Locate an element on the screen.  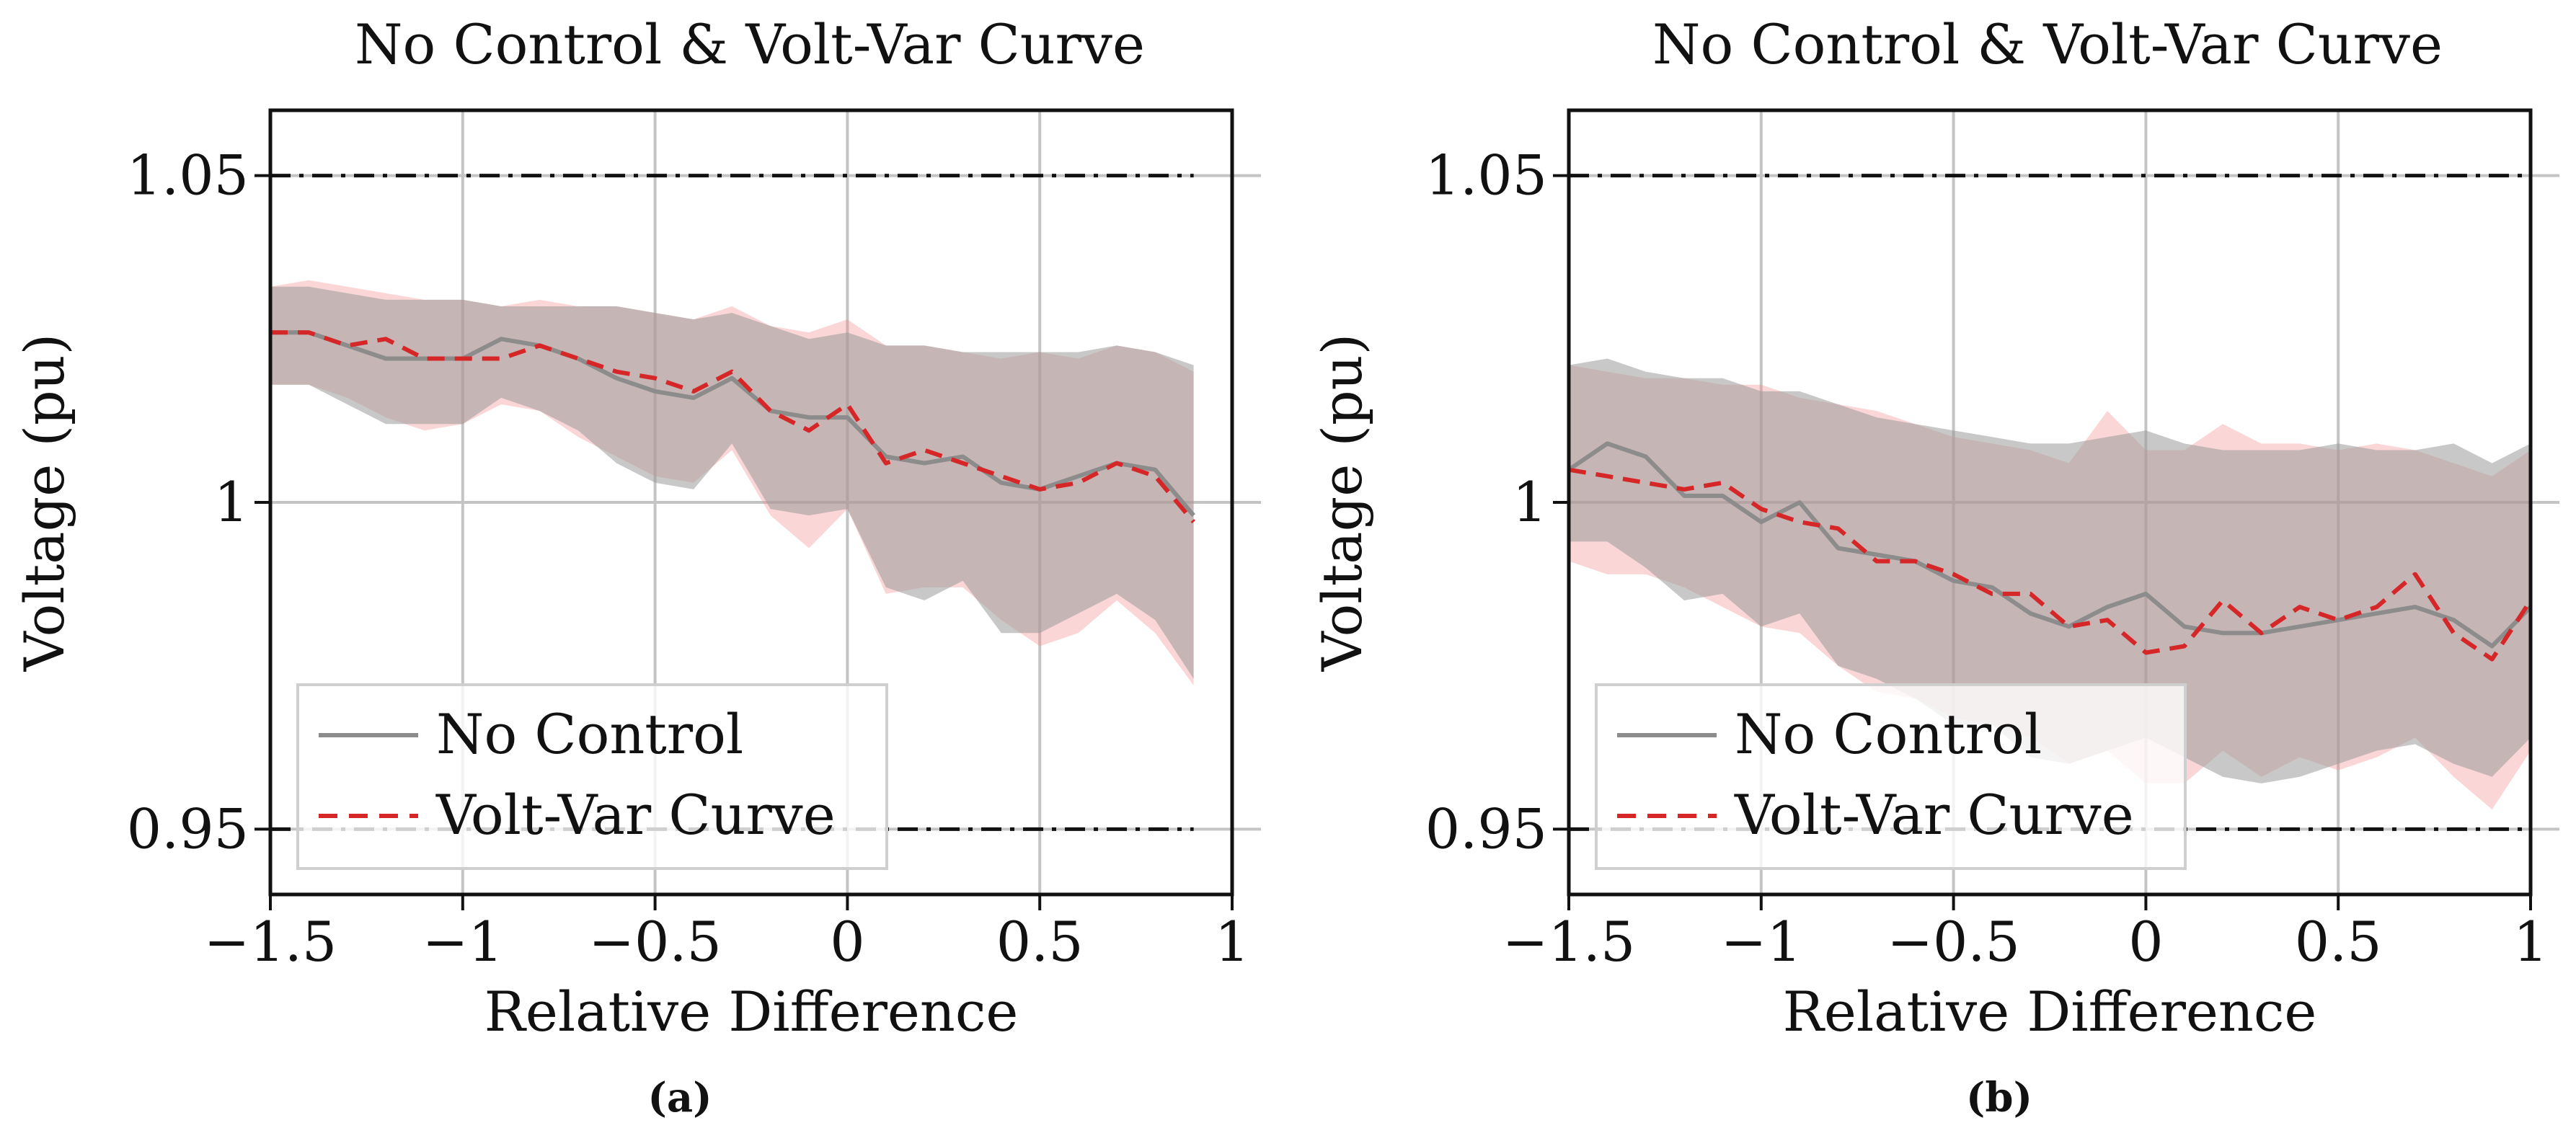
series-volt-var is located at coordinates (732, 427).